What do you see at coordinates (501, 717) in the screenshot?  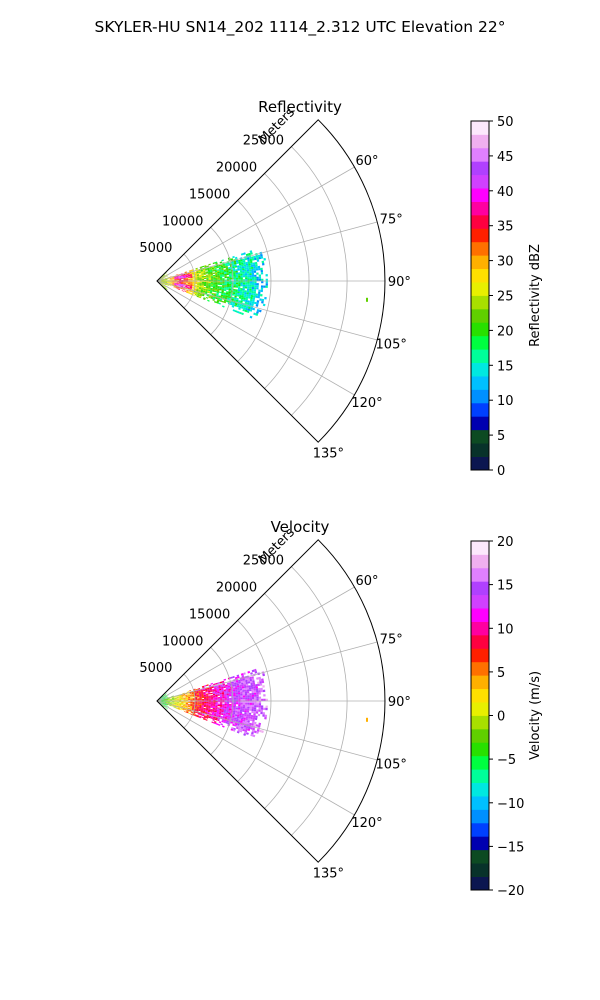 I see `colorbar-tick-label: 0` at bounding box center [501, 717].